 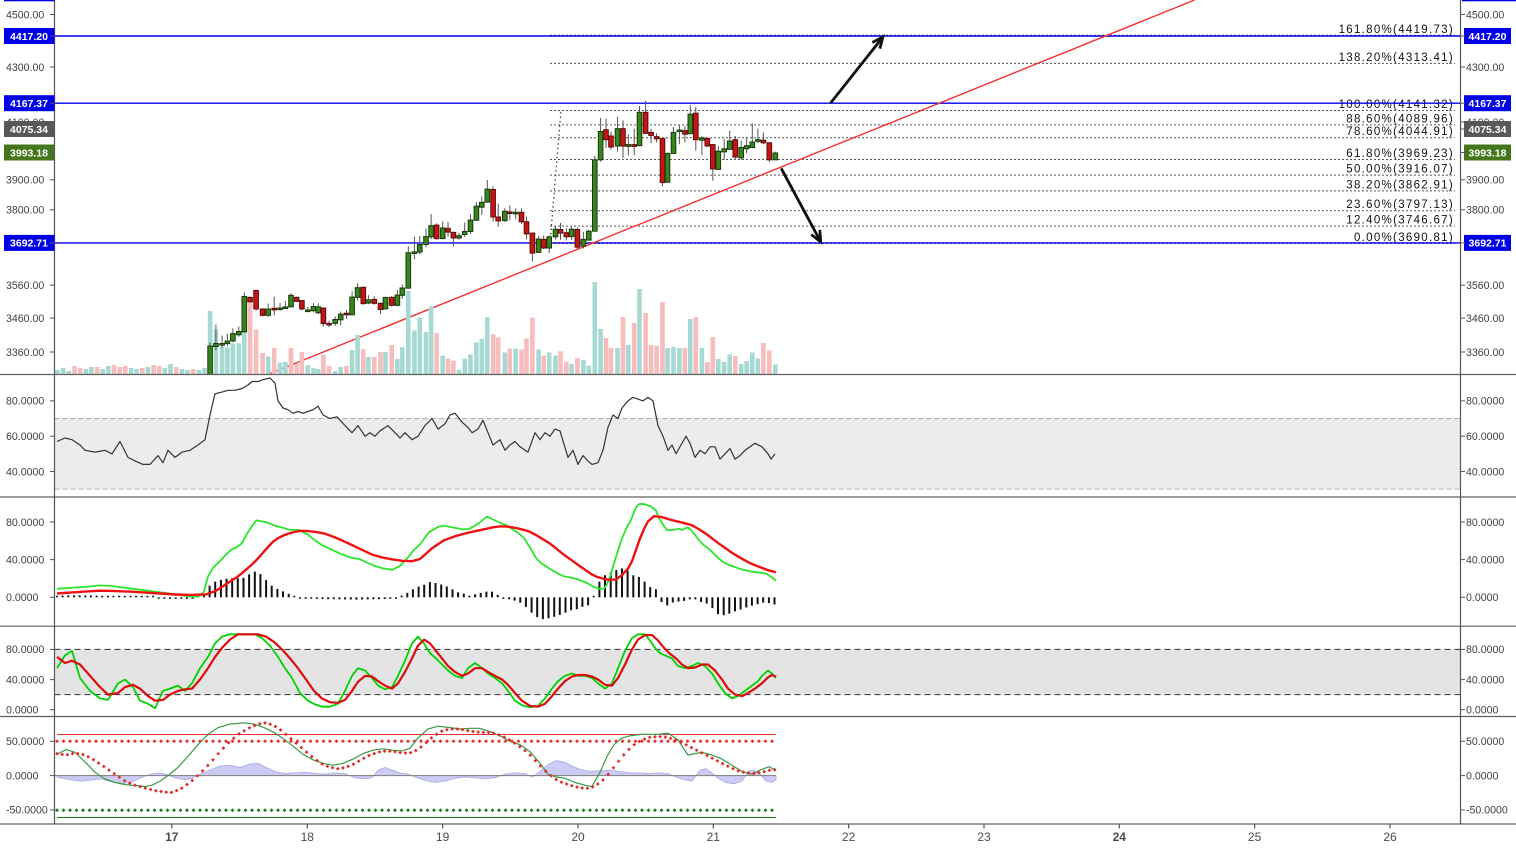 What do you see at coordinates (1390, 837) in the screenshot?
I see `svg-text: 26` at bounding box center [1390, 837].